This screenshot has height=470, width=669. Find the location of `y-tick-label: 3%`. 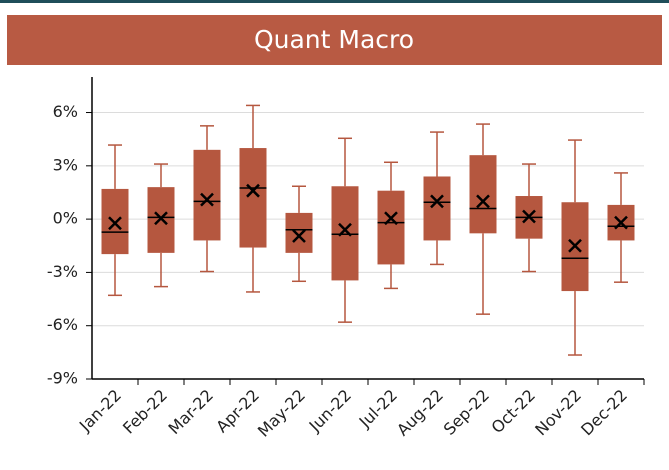

y-tick-label: 3% is located at coordinates (65, 164).